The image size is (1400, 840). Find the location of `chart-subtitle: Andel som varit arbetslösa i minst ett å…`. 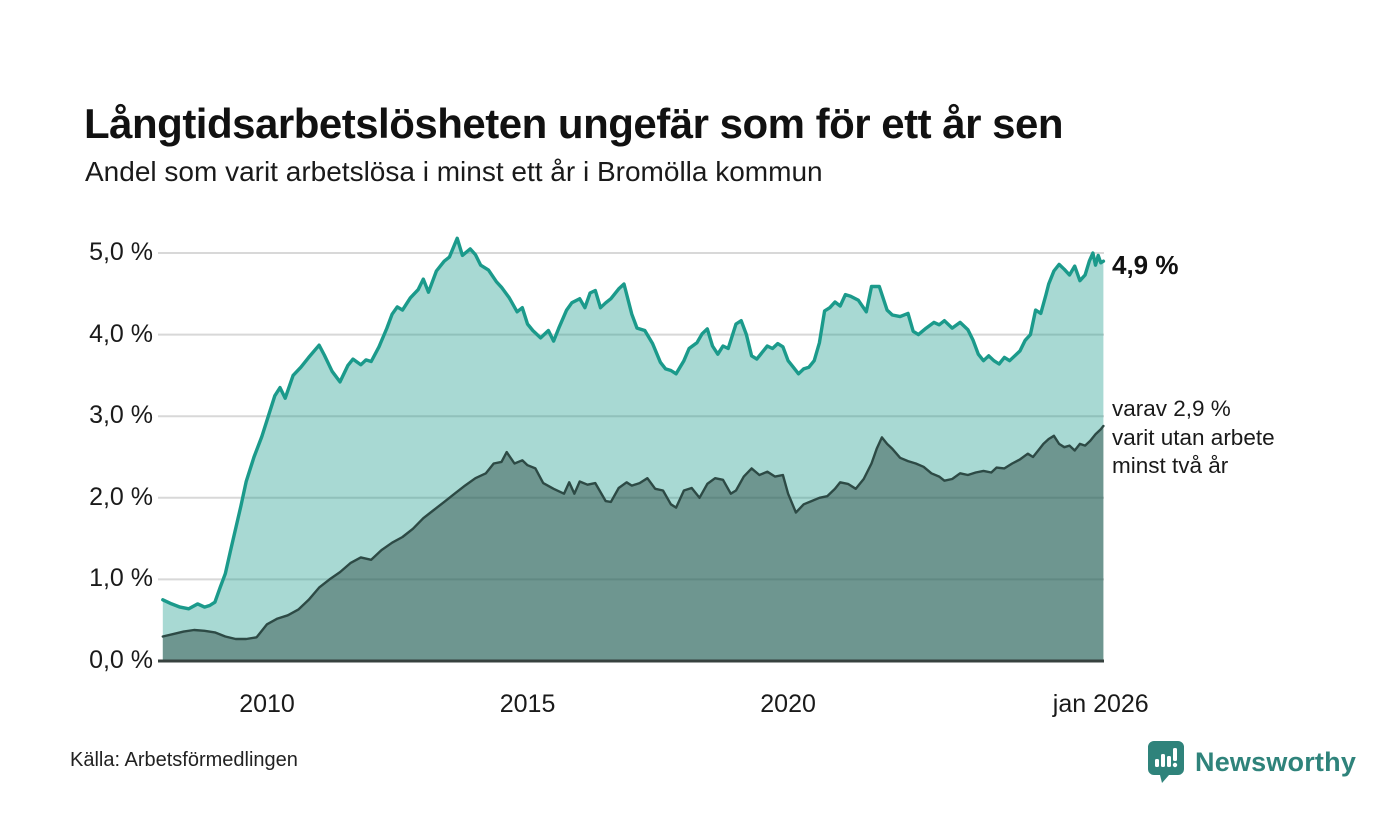

chart-subtitle: Andel som varit arbetslösa i minst ett å… is located at coordinates (454, 171).